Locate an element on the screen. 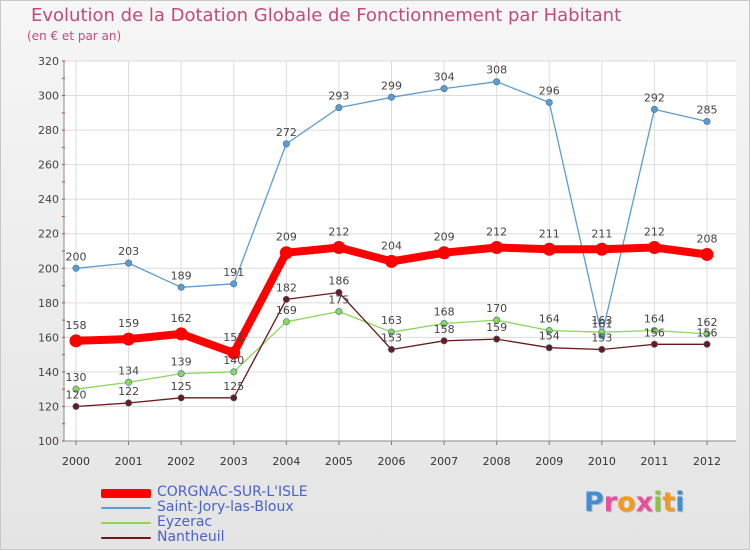  legend-item-corgnac: CORGNAC-SUR-L'ISLE is located at coordinates (231, 492).